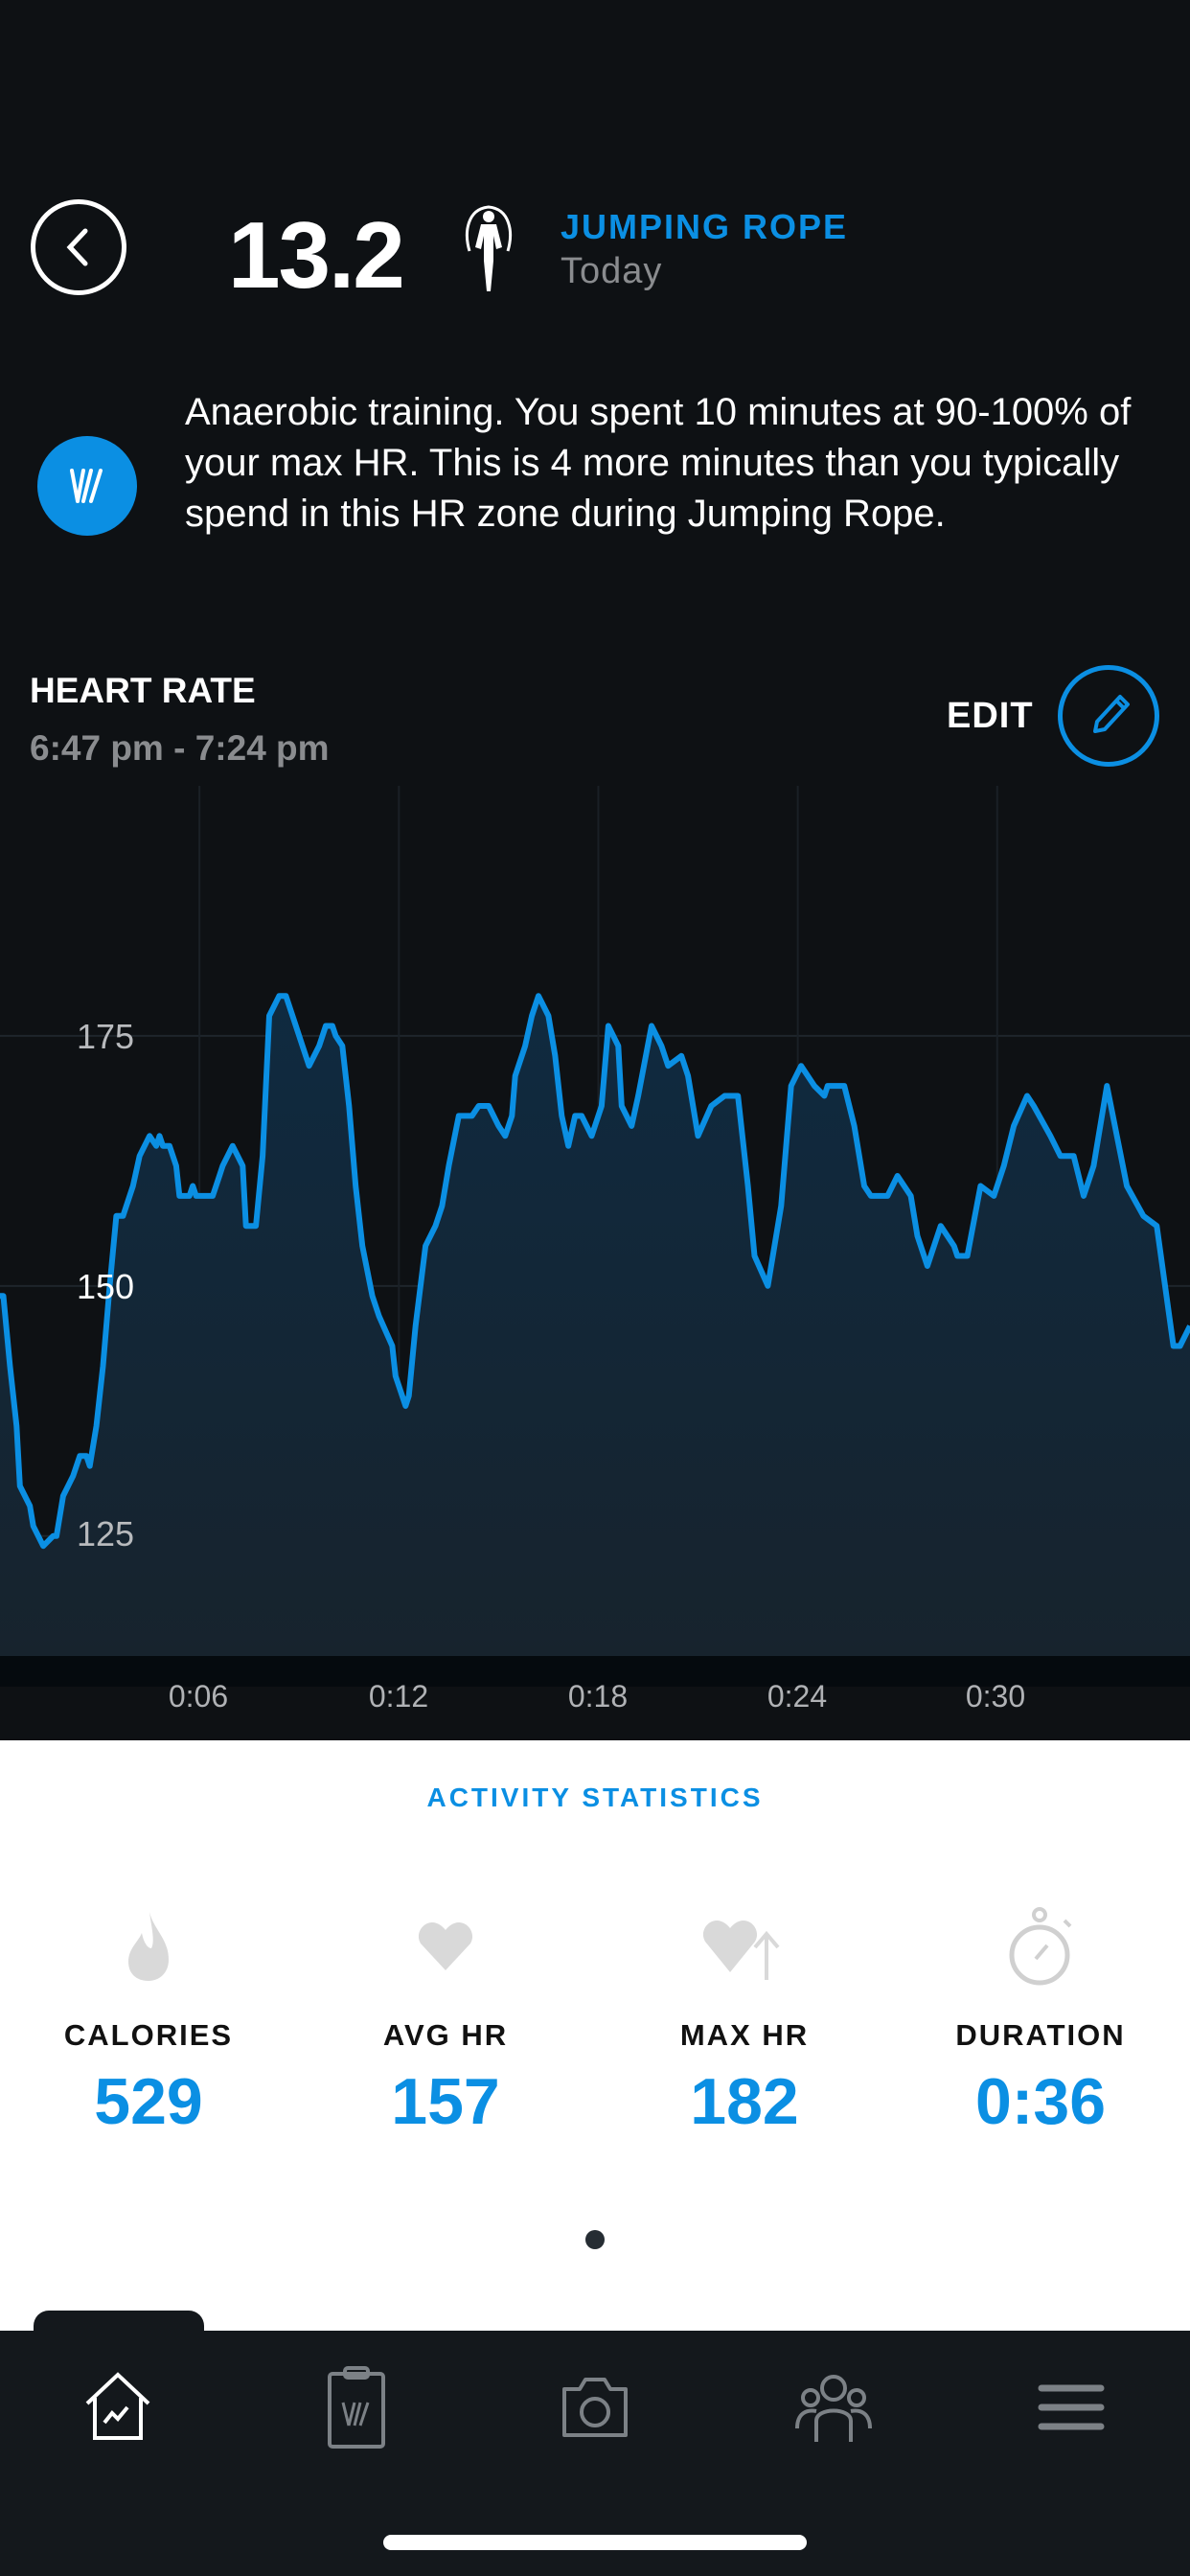 This screenshot has width=1190, height=2576. Describe the element at coordinates (489, 248) in the screenshot. I see `jump-rope-icon` at that location.